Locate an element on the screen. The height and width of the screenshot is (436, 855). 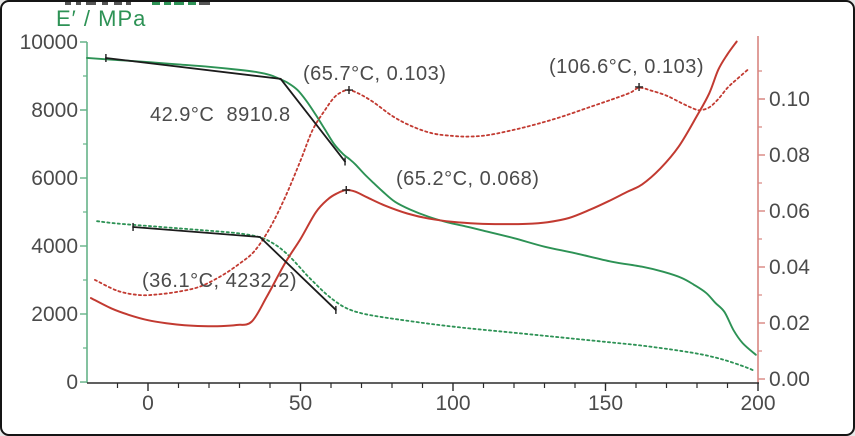
right-tick-label: 0.10 is located at coordinates (789, 99).